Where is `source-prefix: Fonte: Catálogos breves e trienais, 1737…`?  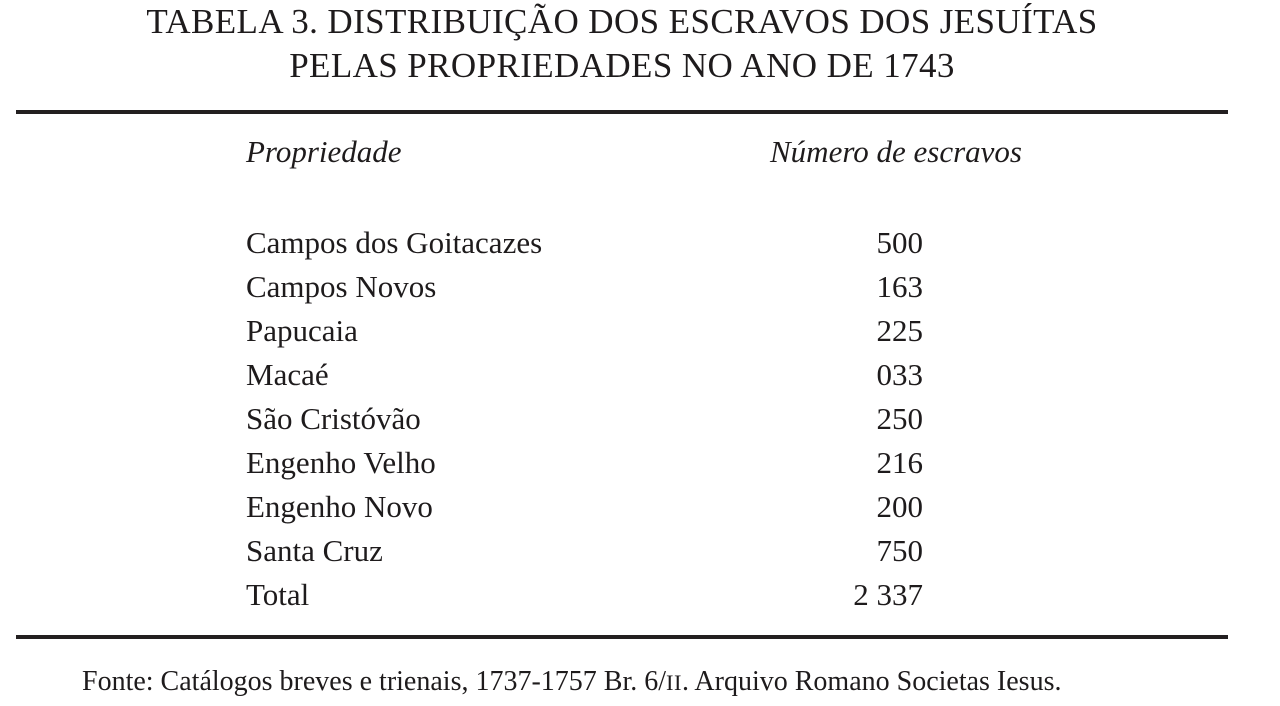
source-prefix: Fonte: Catálogos breves e trienais, 1737… is located at coordinates (374, 681).